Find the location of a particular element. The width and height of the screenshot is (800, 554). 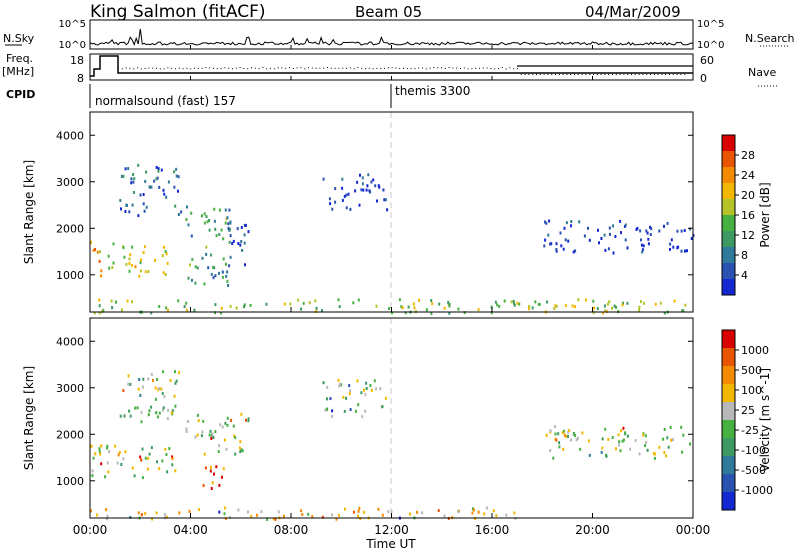

x-tick-label: 16:00 is located at coordinates (492, 530).